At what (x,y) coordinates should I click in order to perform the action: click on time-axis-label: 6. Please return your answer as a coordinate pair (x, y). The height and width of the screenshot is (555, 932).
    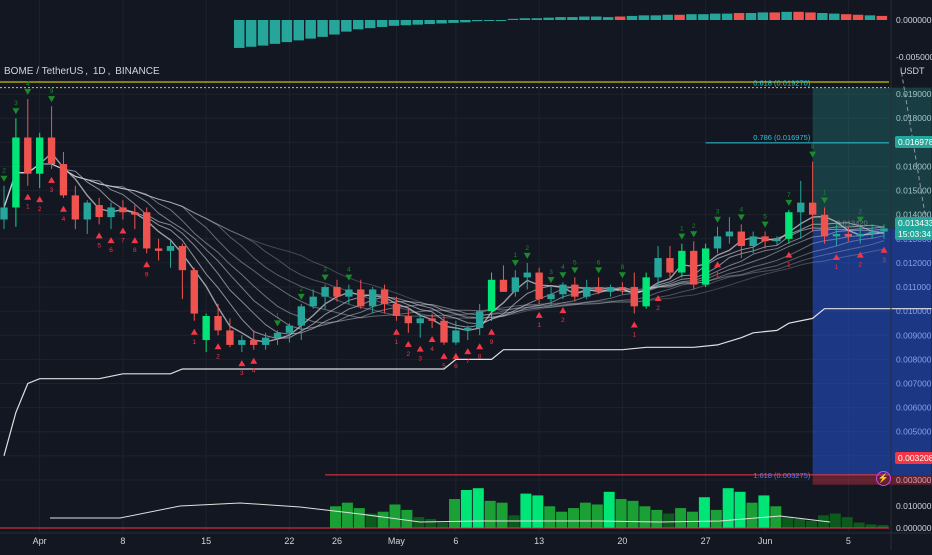
    Looking at the image, I should click on (455, 541).